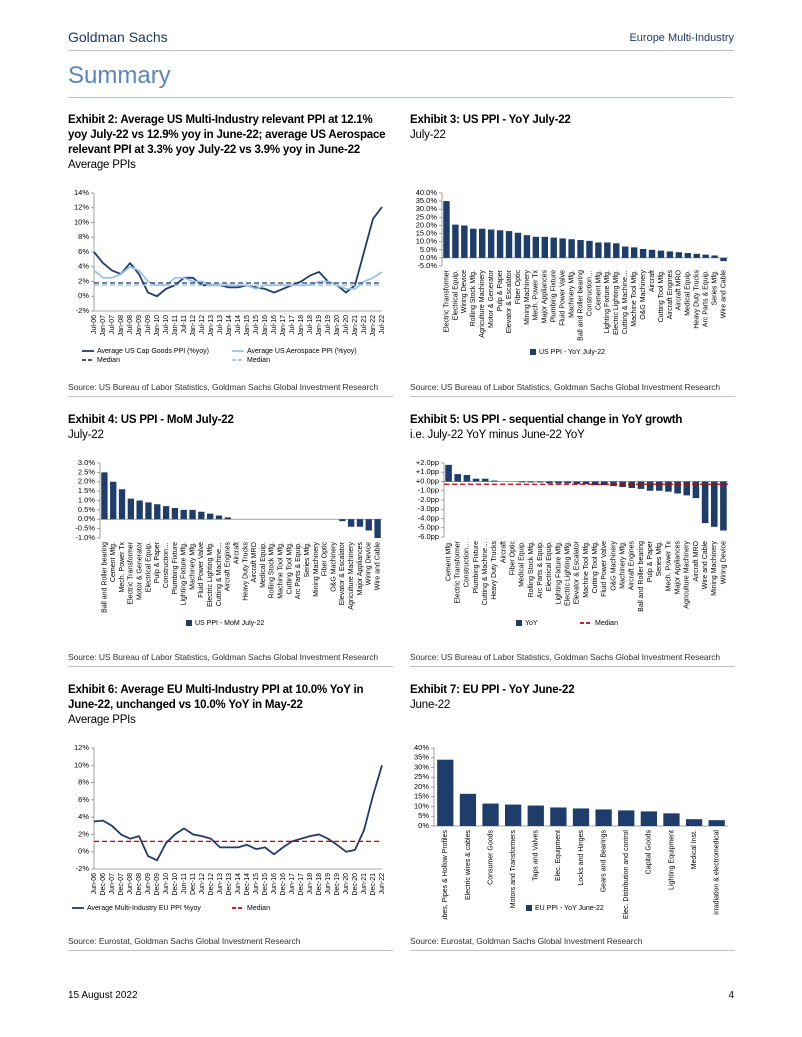 Image resolution: width=802 pixels, height=1037 pixels. What do you see at coordinates (289, 568) in the screenshot?
I see `x-tick-label: Cutting Tool Mfg.` at bounding box center [289, 568].